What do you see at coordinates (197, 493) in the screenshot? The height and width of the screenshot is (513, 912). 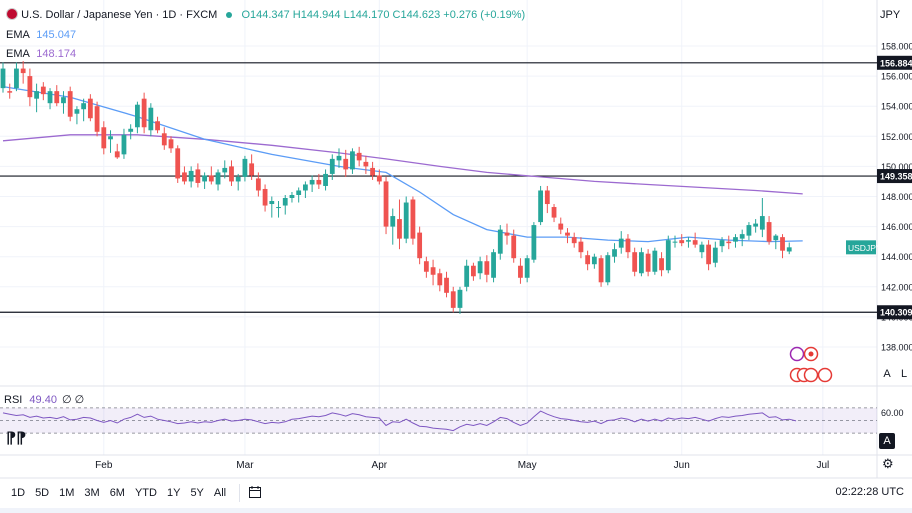 I see `timeframe-5y: 5Y` at bounding box center [197, 493].